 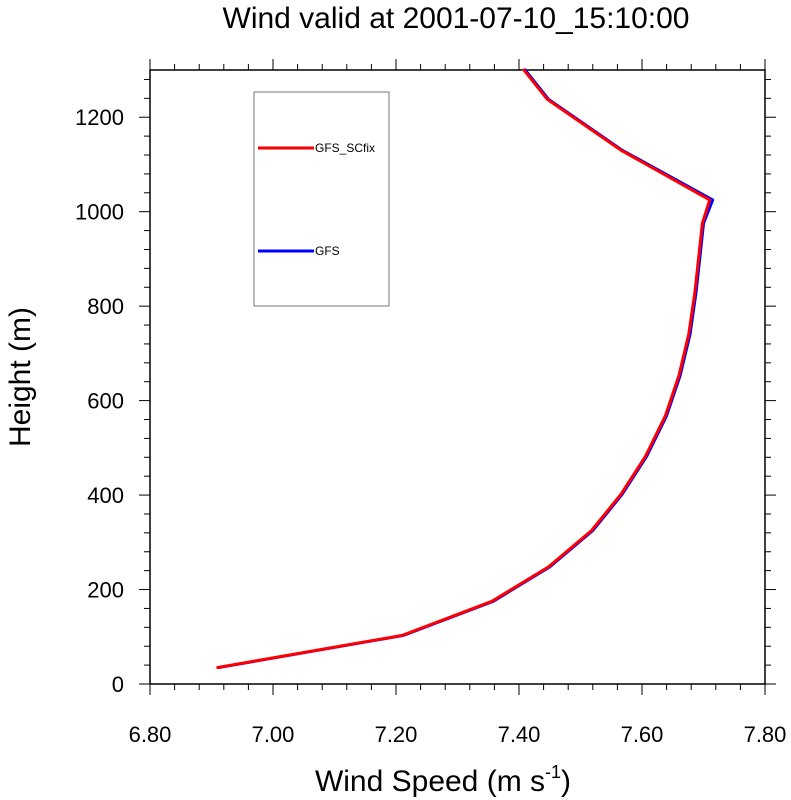 I want to click on x-axis-label-sup: -1, so click(x=553, y=772).